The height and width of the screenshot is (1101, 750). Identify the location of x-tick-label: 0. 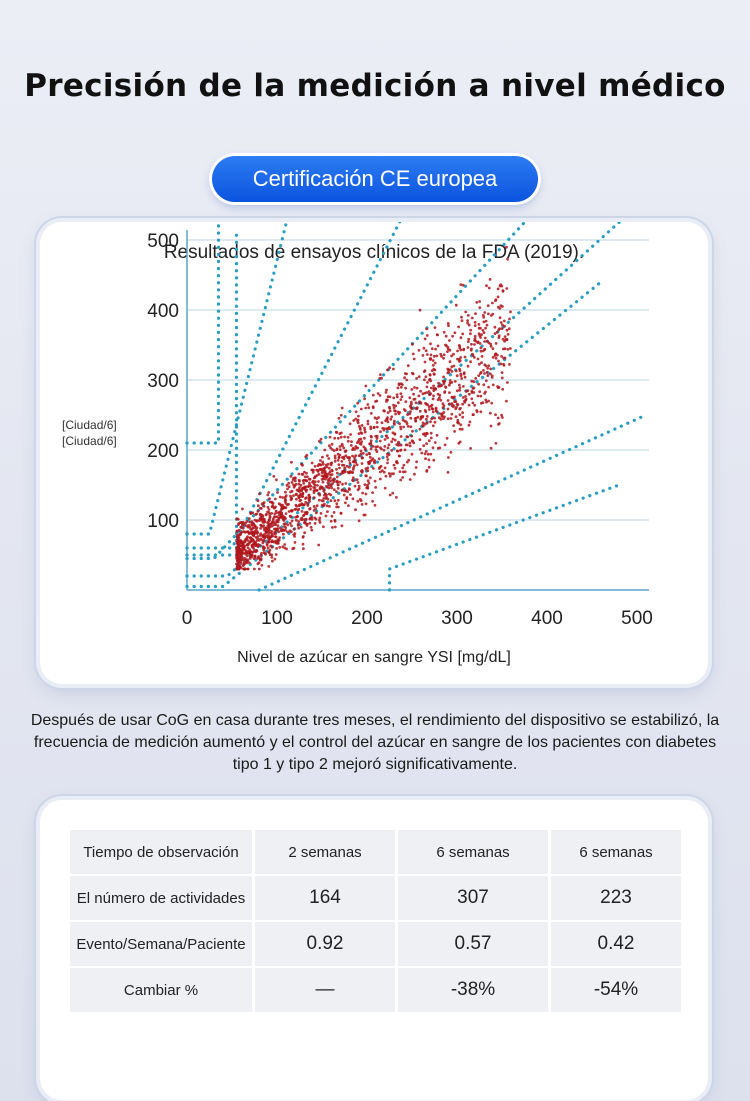
(187, 618).